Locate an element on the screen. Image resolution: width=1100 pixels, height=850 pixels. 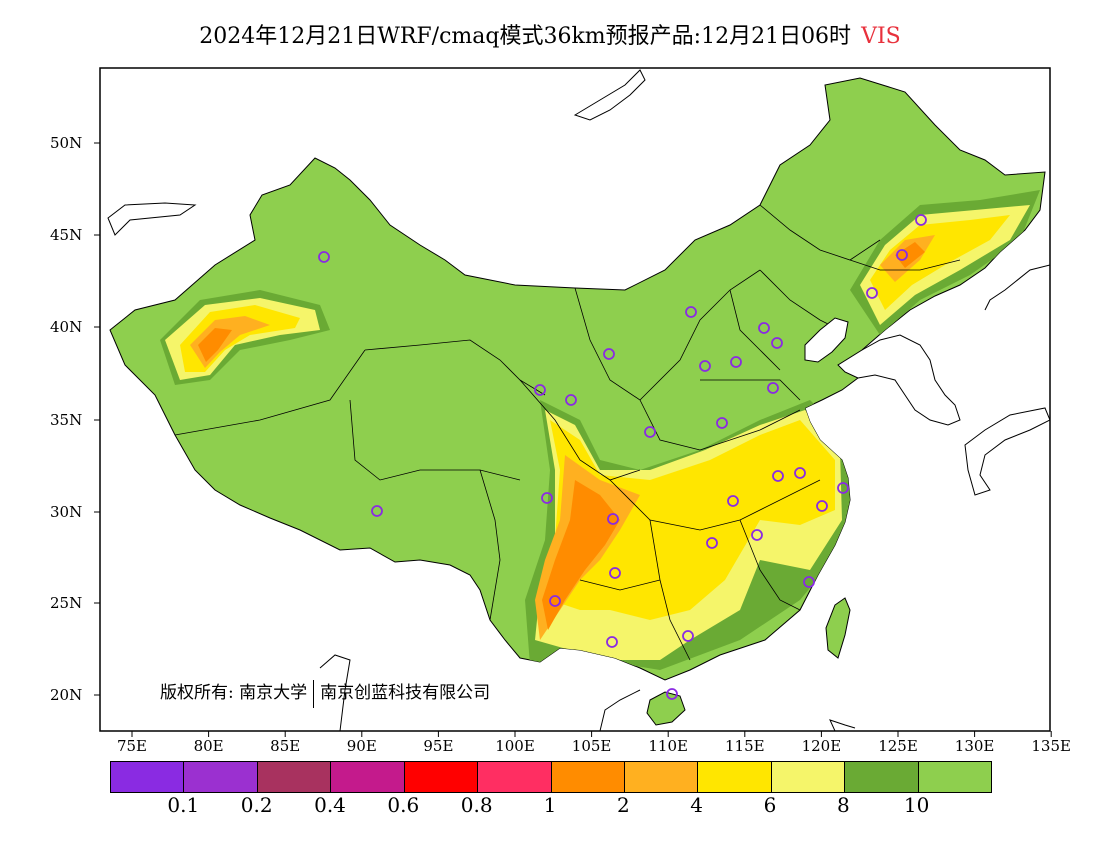
colorbar-label: 0.8 is located at coordinates (476, 805).